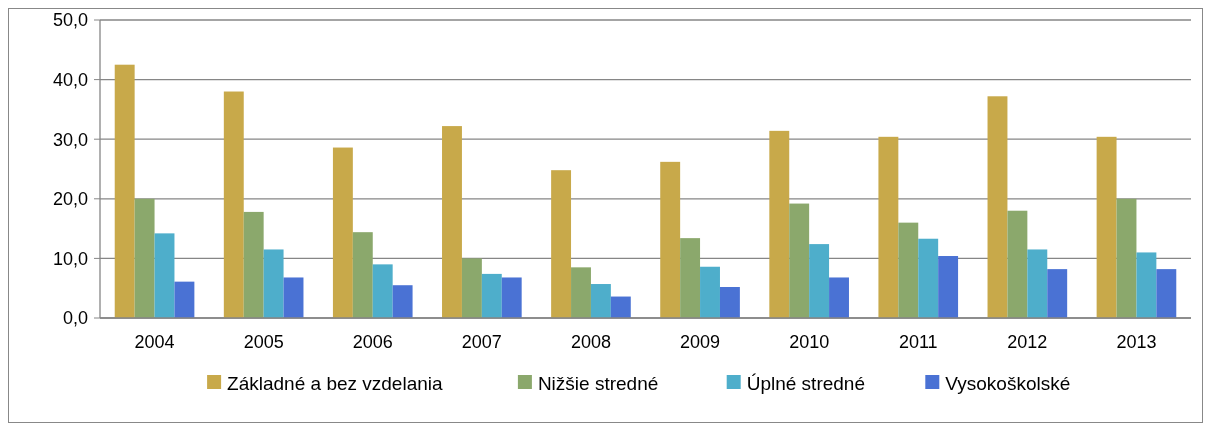  What do you see at coordinates (1027, 342) in the screenshot?
I see `x-tick-label: 2012` at bounding box center [1027, 342].